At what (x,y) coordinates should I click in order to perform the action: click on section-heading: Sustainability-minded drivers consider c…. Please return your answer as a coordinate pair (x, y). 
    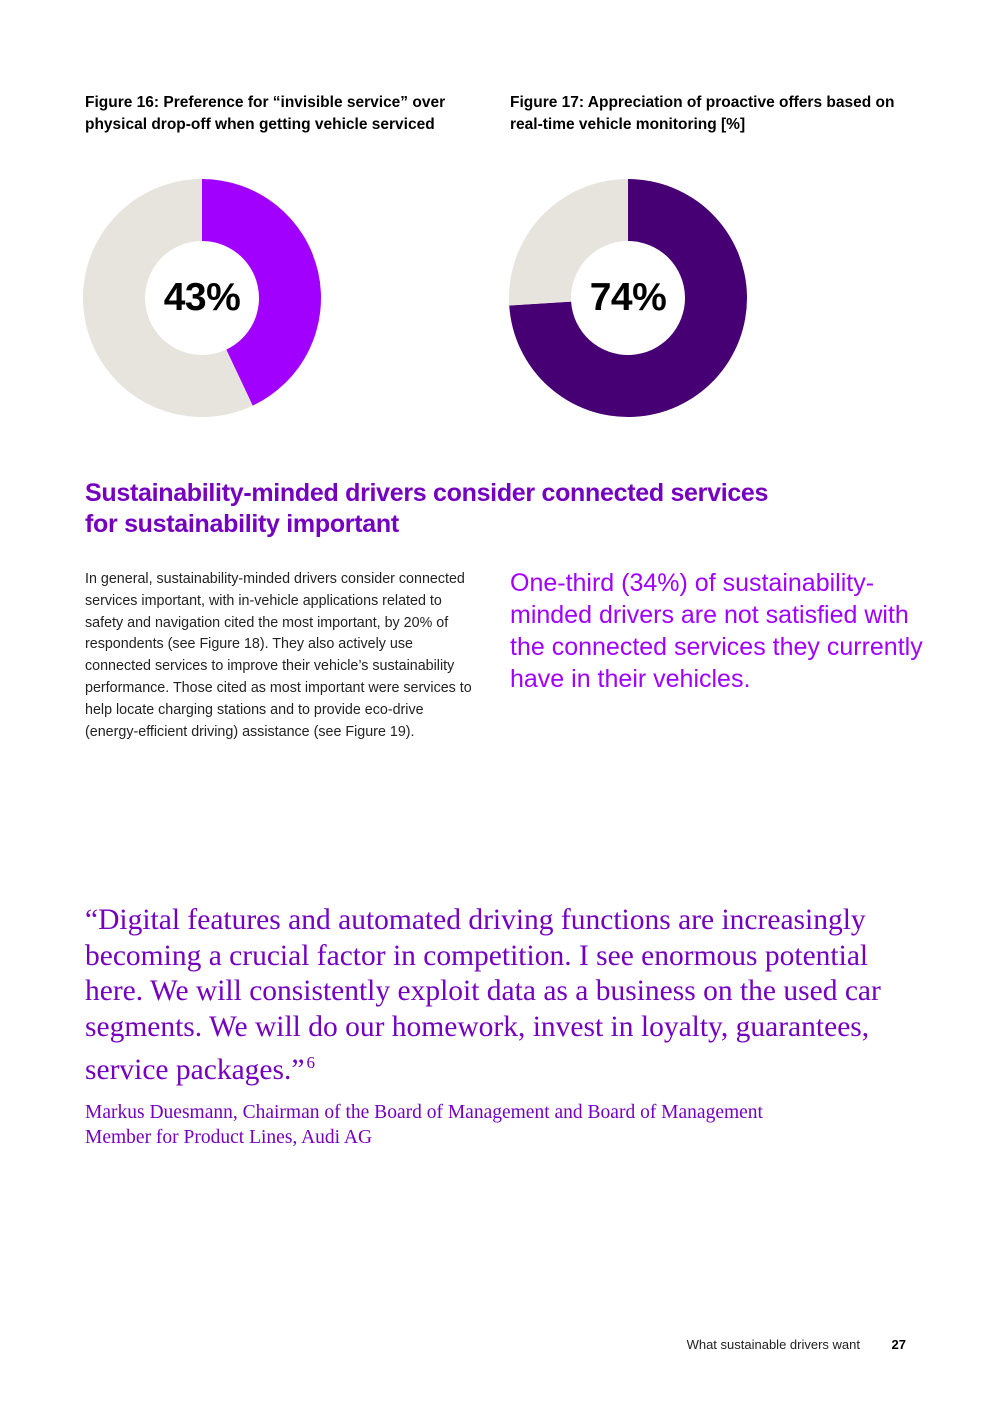
    Looking at the image, I should click on (427, 508).